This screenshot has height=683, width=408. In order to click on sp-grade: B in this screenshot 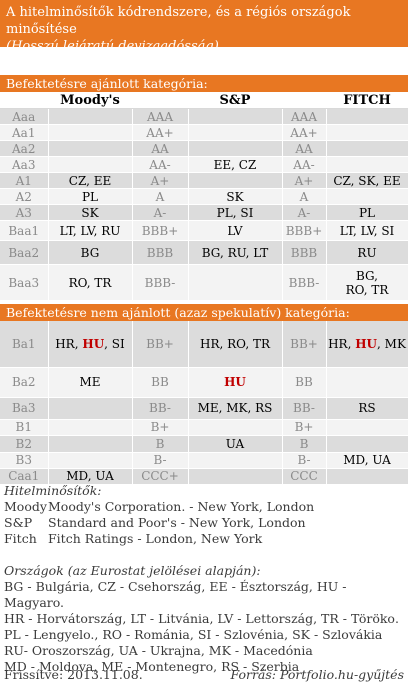, I will do `click(160, 444)`.